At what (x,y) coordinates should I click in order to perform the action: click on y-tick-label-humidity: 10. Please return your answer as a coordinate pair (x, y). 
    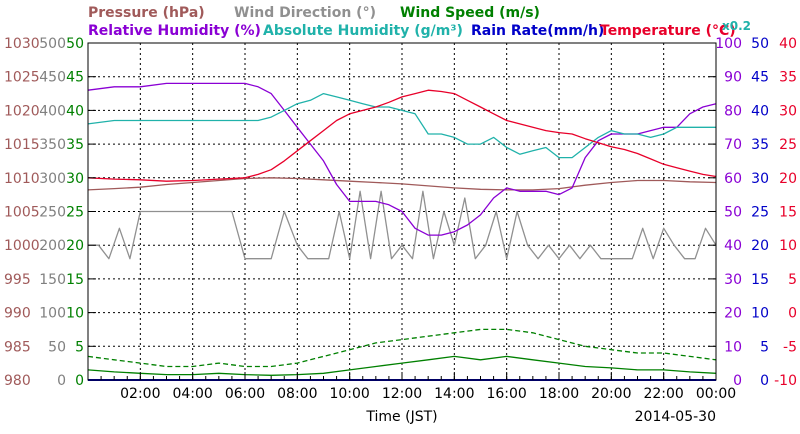
    Looking at the image, I should click on (733, 347).